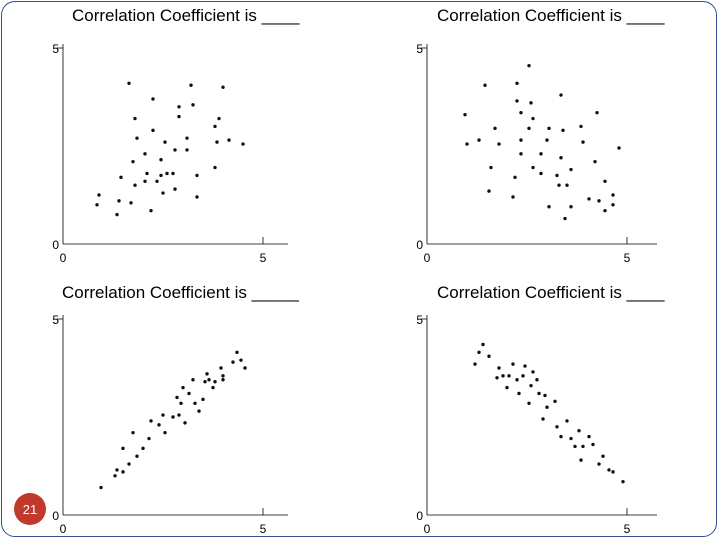  I want to click on x-tick-label: 0, so click(427, 258).